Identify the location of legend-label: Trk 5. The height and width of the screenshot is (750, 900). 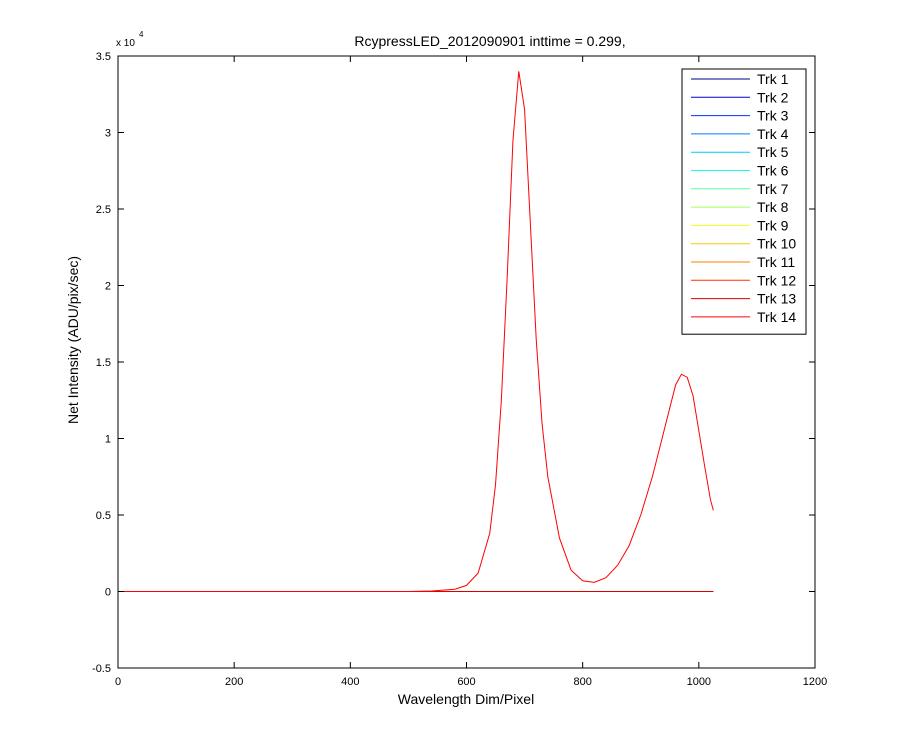
(773, 152).